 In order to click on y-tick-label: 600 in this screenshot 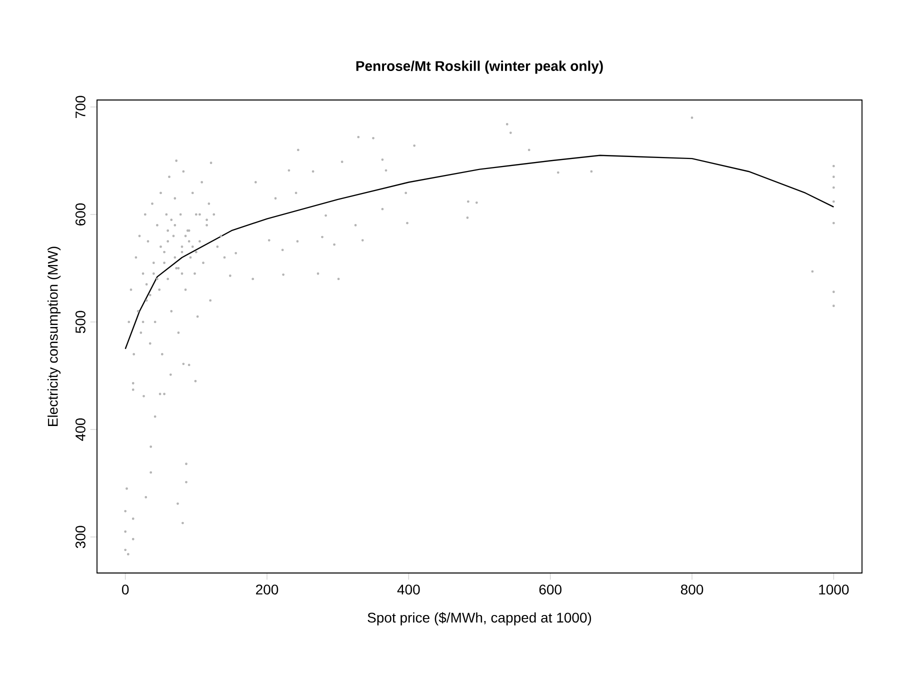, I will do `click(81, 214)`.